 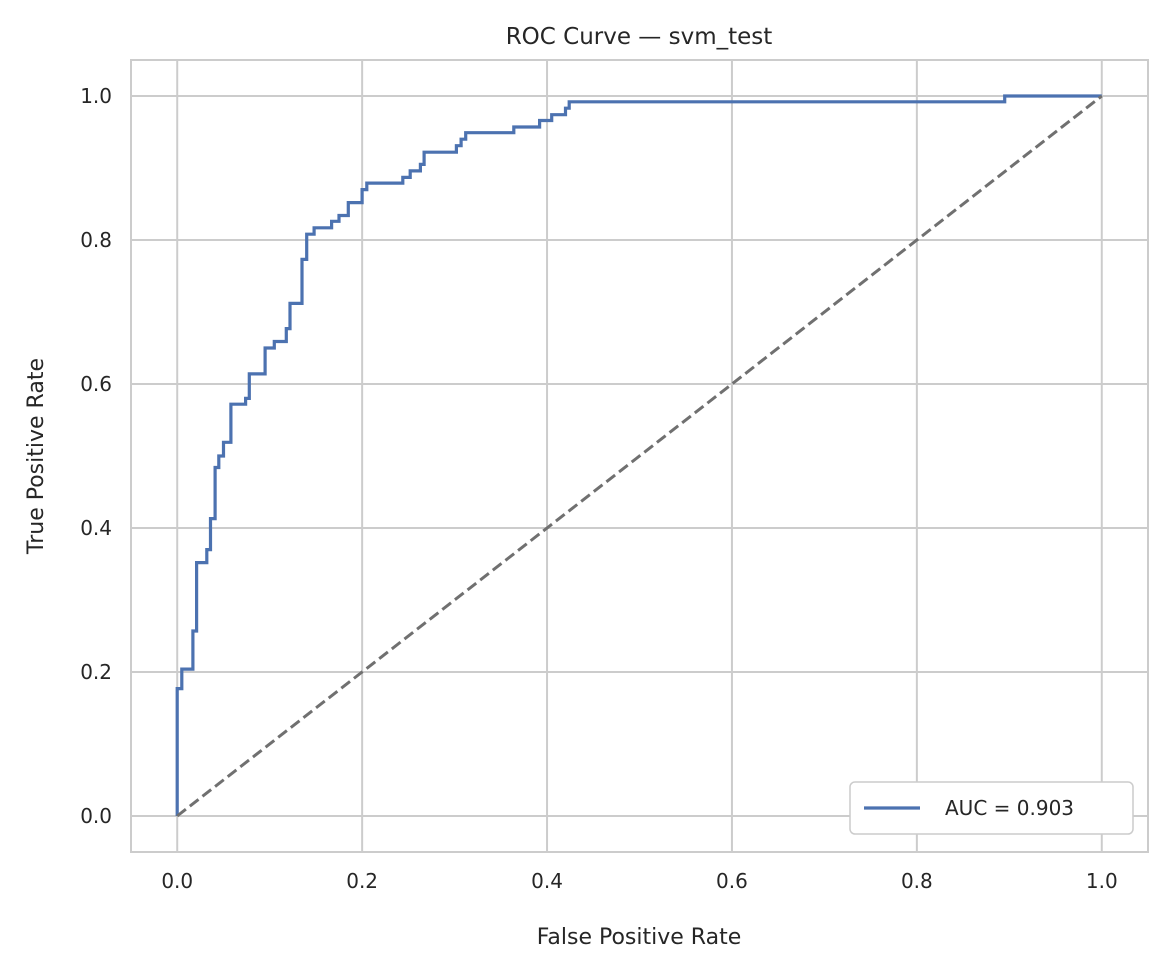 What do you see at coordinates (547, 881) in the screenshot?
I see `x-tick-label: 0.4` at bounding box center [547, 881].